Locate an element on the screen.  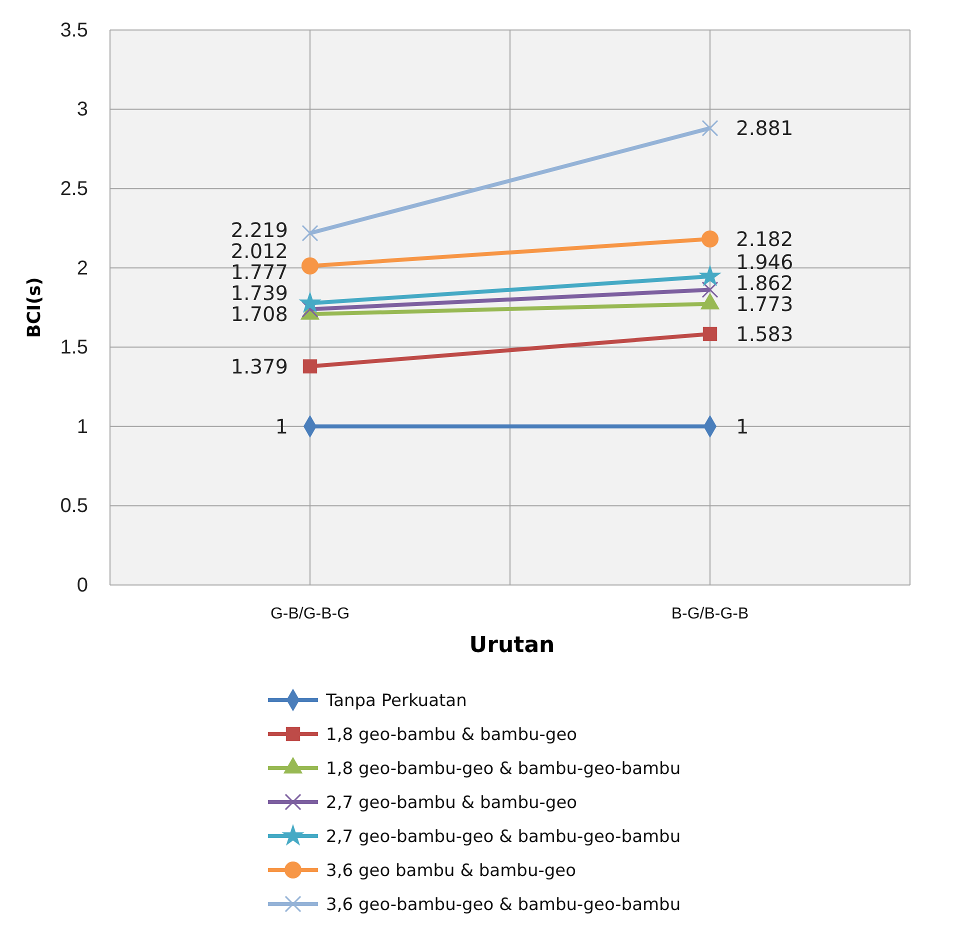
y-axis-title: BCI(s) is located at coordinates (34, 307).